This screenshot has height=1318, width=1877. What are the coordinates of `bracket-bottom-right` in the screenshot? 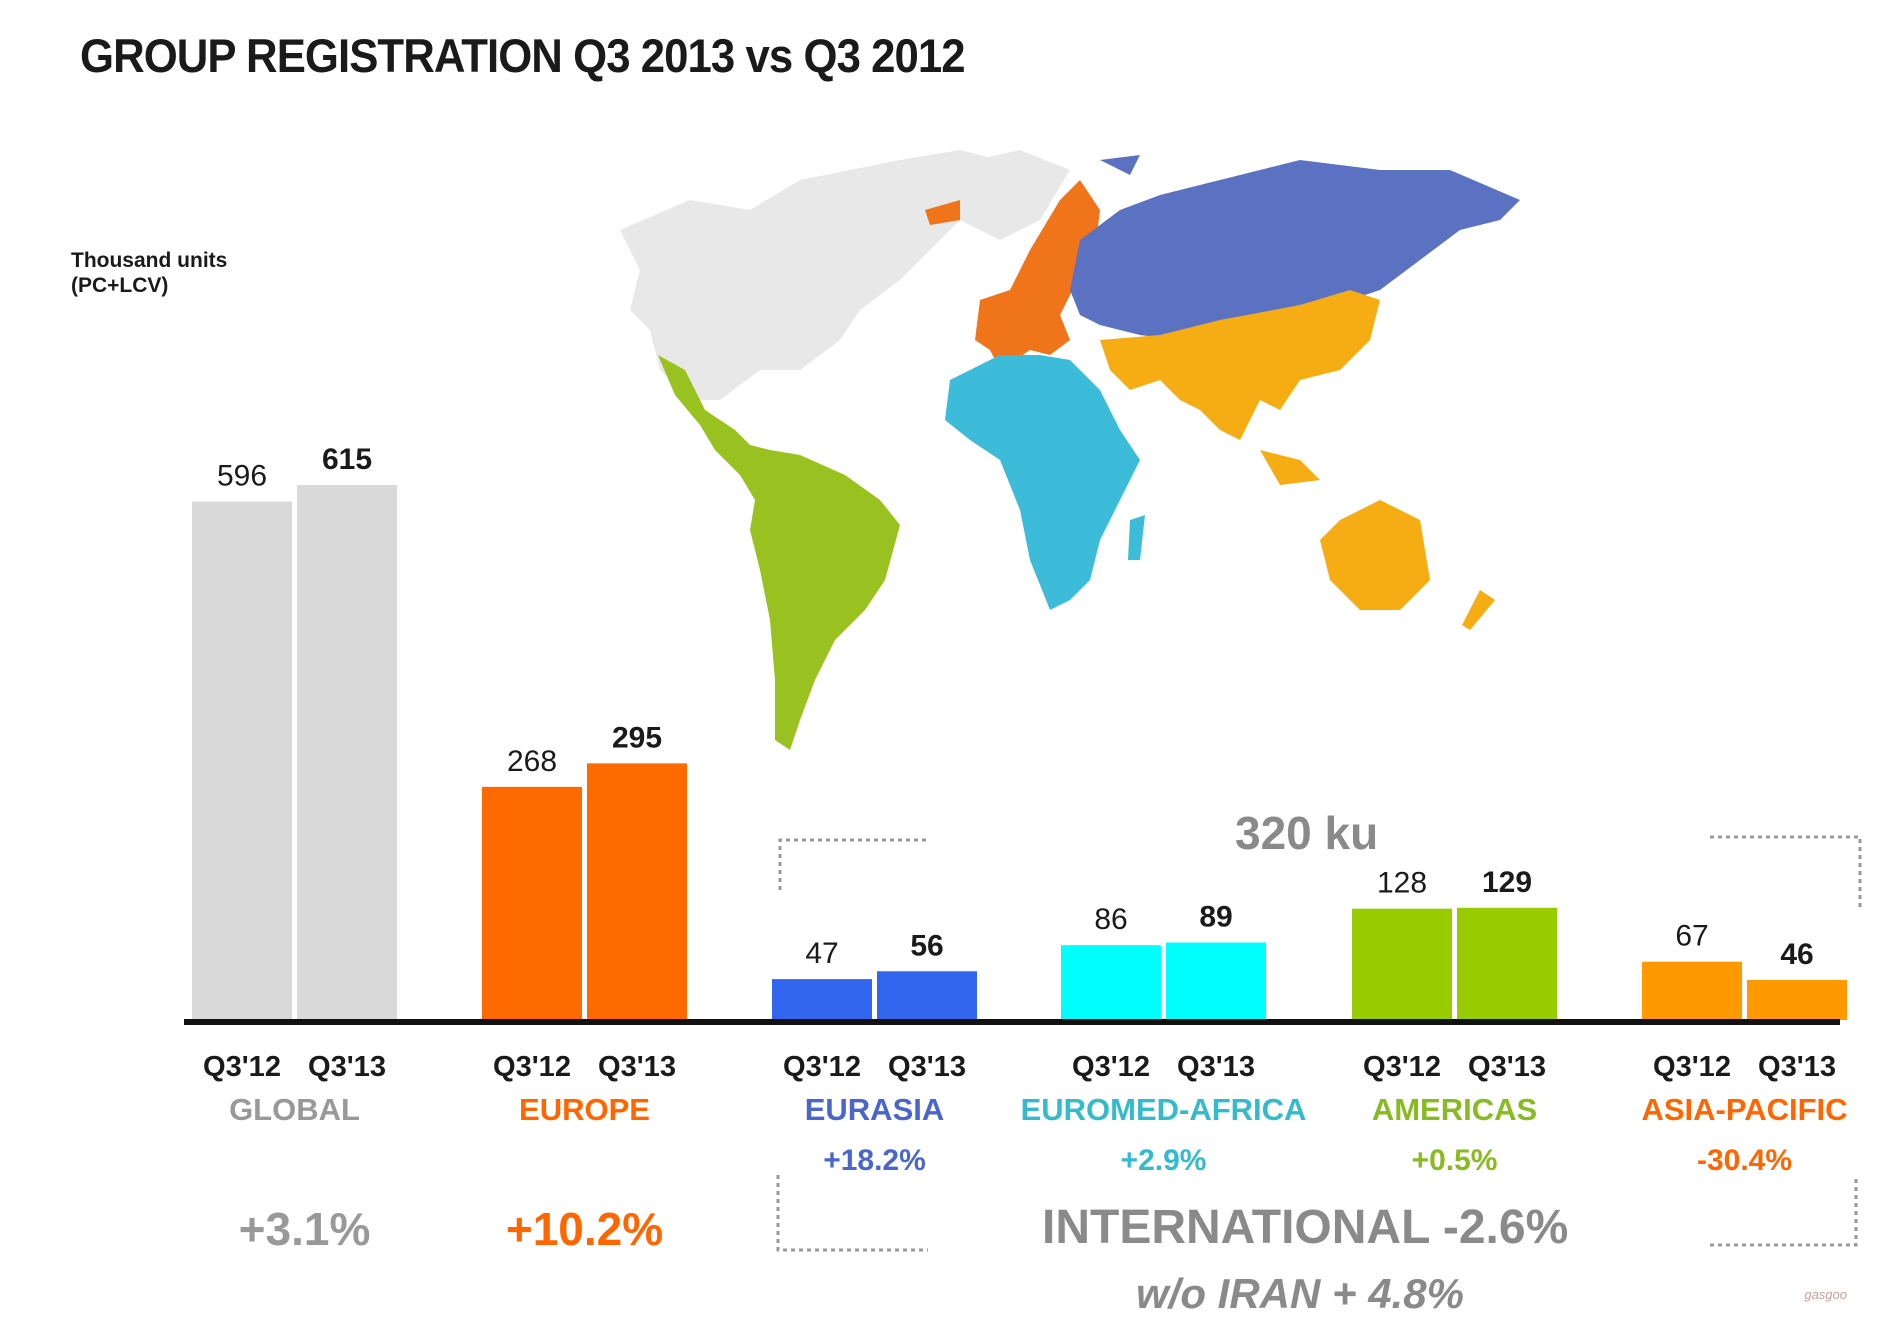 It's located at (1784, 1211).